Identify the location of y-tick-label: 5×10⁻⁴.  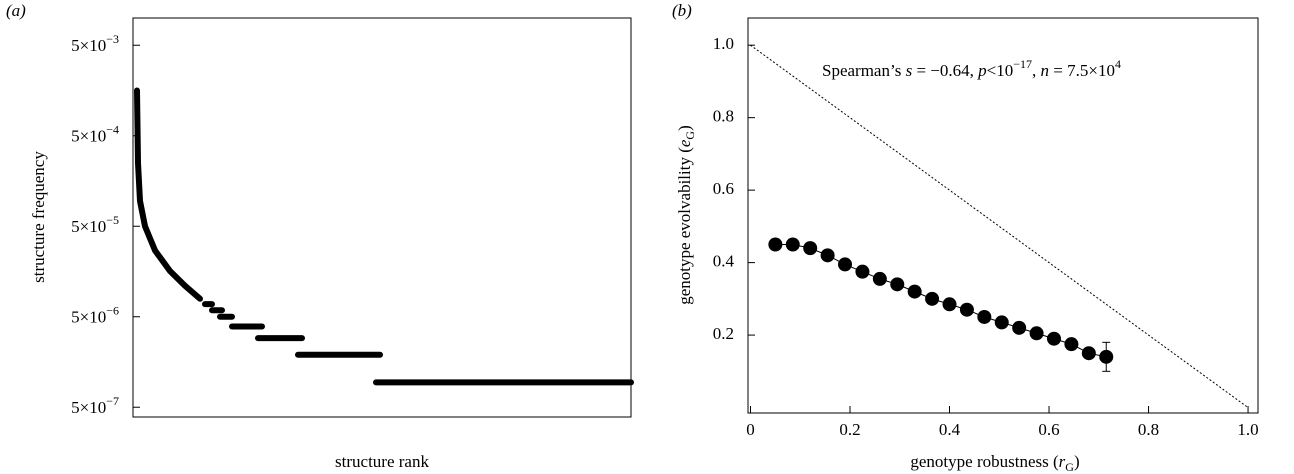
(95, 133).